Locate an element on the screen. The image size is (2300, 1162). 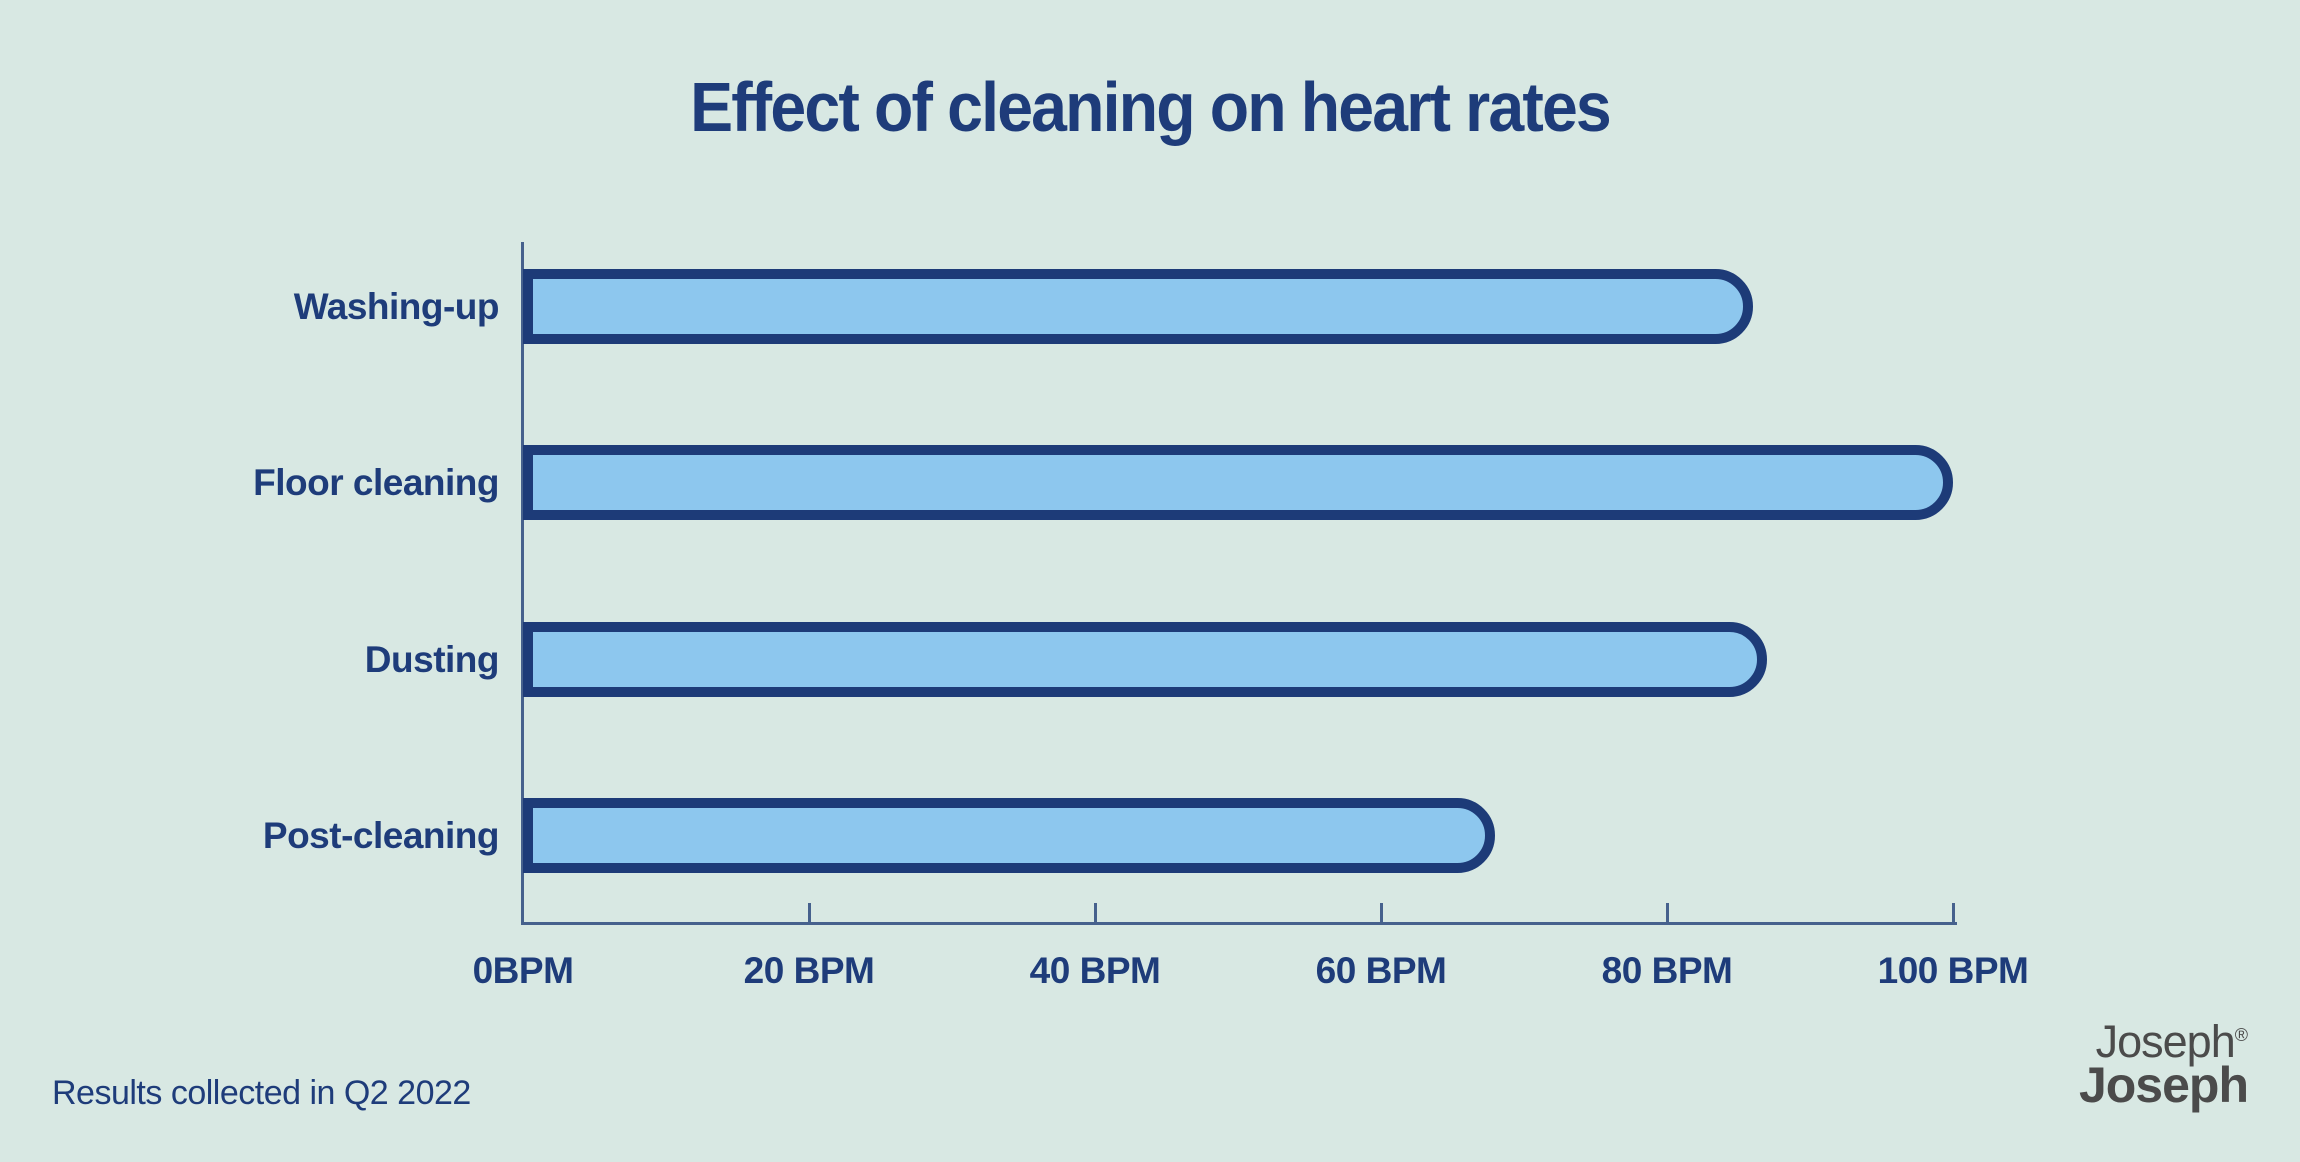
x-axis-line is located at coordinates (1239, 923).